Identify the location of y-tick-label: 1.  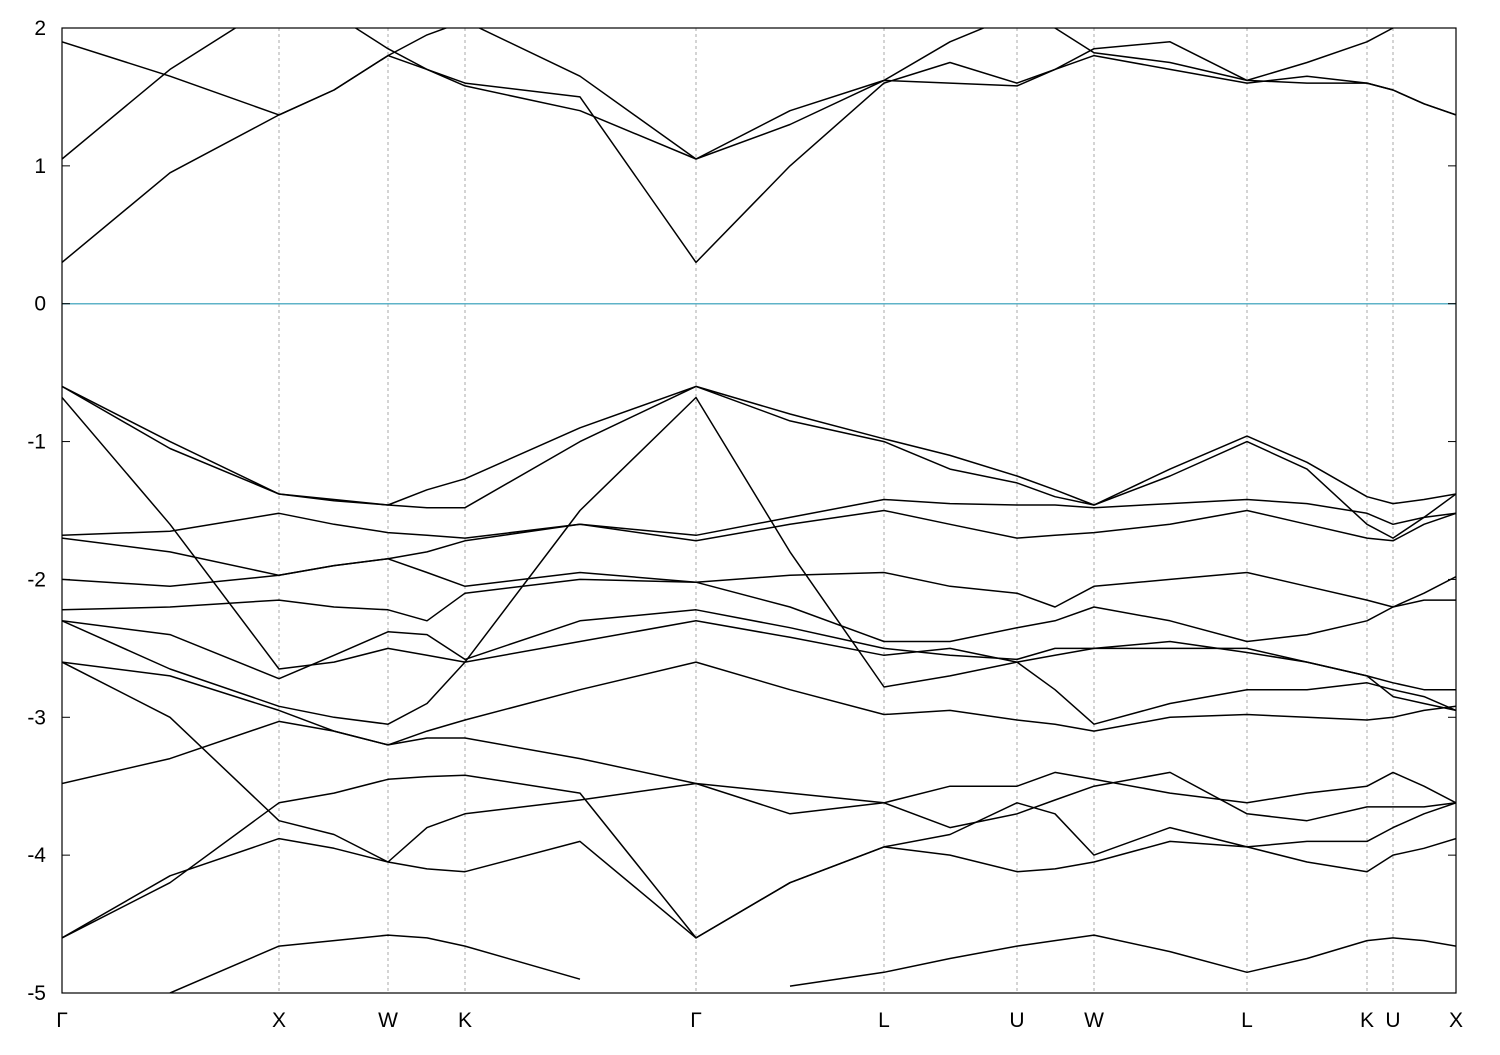
(40, 166).